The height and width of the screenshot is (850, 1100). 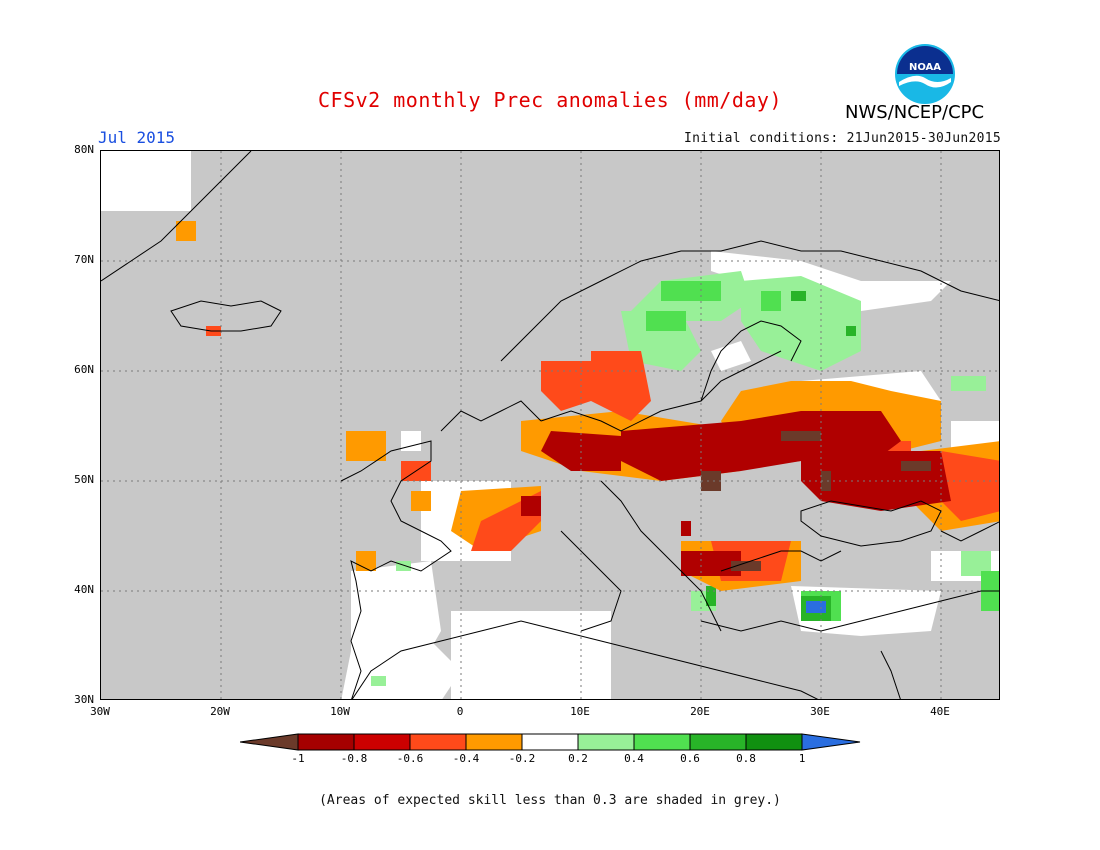 What do you see at coordinates (746, 758) in the screenshot?
I see `legend-label: 0.8` at bounding box center [746, 758].